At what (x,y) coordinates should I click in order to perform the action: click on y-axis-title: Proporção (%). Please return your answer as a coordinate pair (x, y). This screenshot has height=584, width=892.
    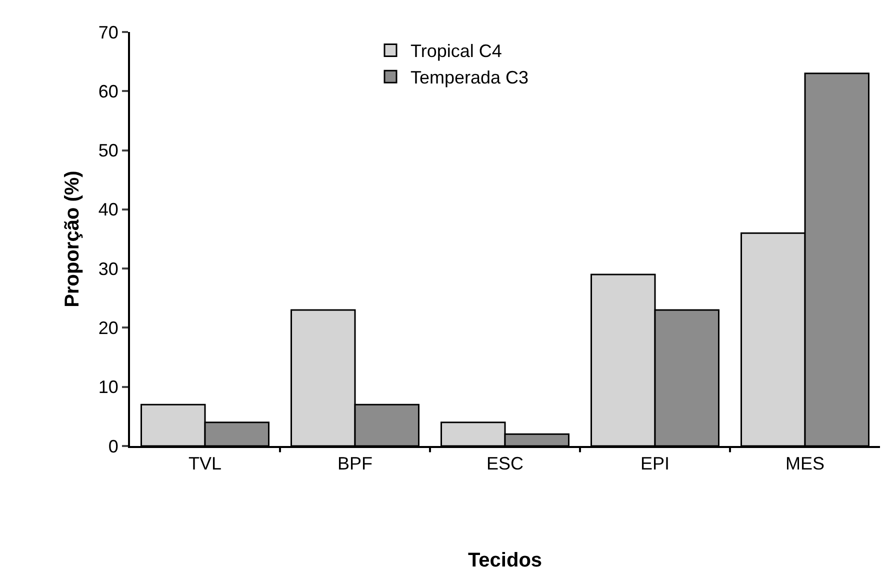
    Looking at the image, I should click on (72, 239).